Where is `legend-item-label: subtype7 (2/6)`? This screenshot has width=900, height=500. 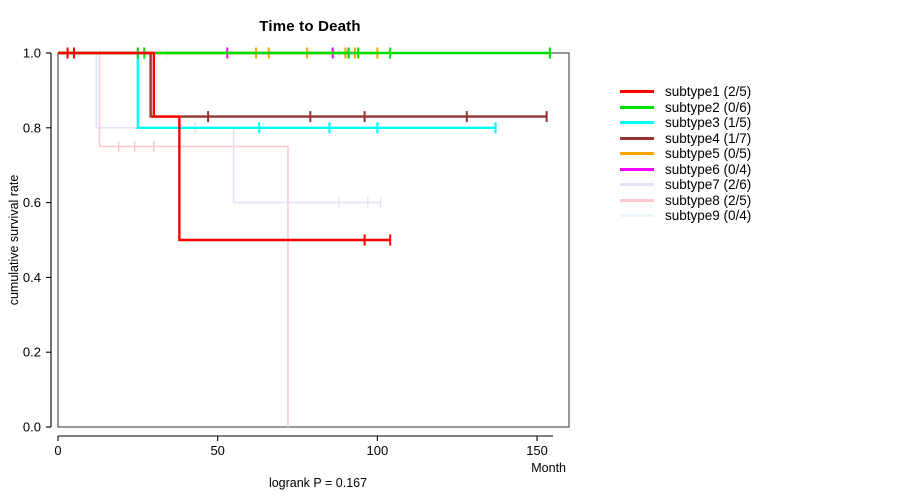 legend-item-label: subtype7 (2/6) is located at coordinates (708, 185).